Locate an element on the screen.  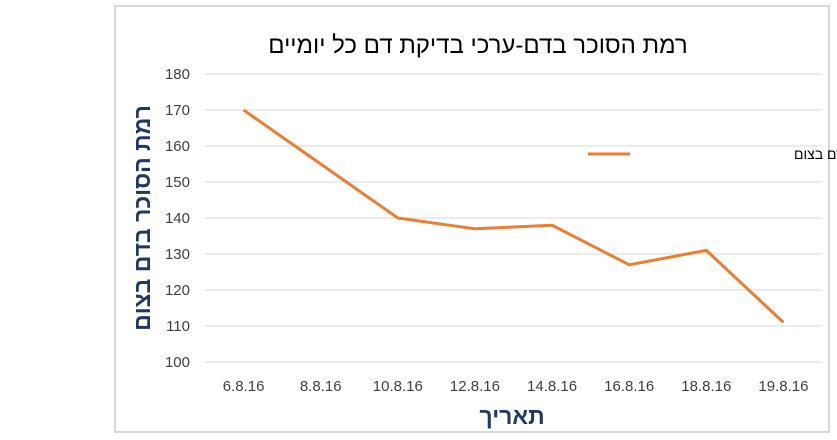
x-tick-label: 10.8.16 is located at coordinates (398, 386).